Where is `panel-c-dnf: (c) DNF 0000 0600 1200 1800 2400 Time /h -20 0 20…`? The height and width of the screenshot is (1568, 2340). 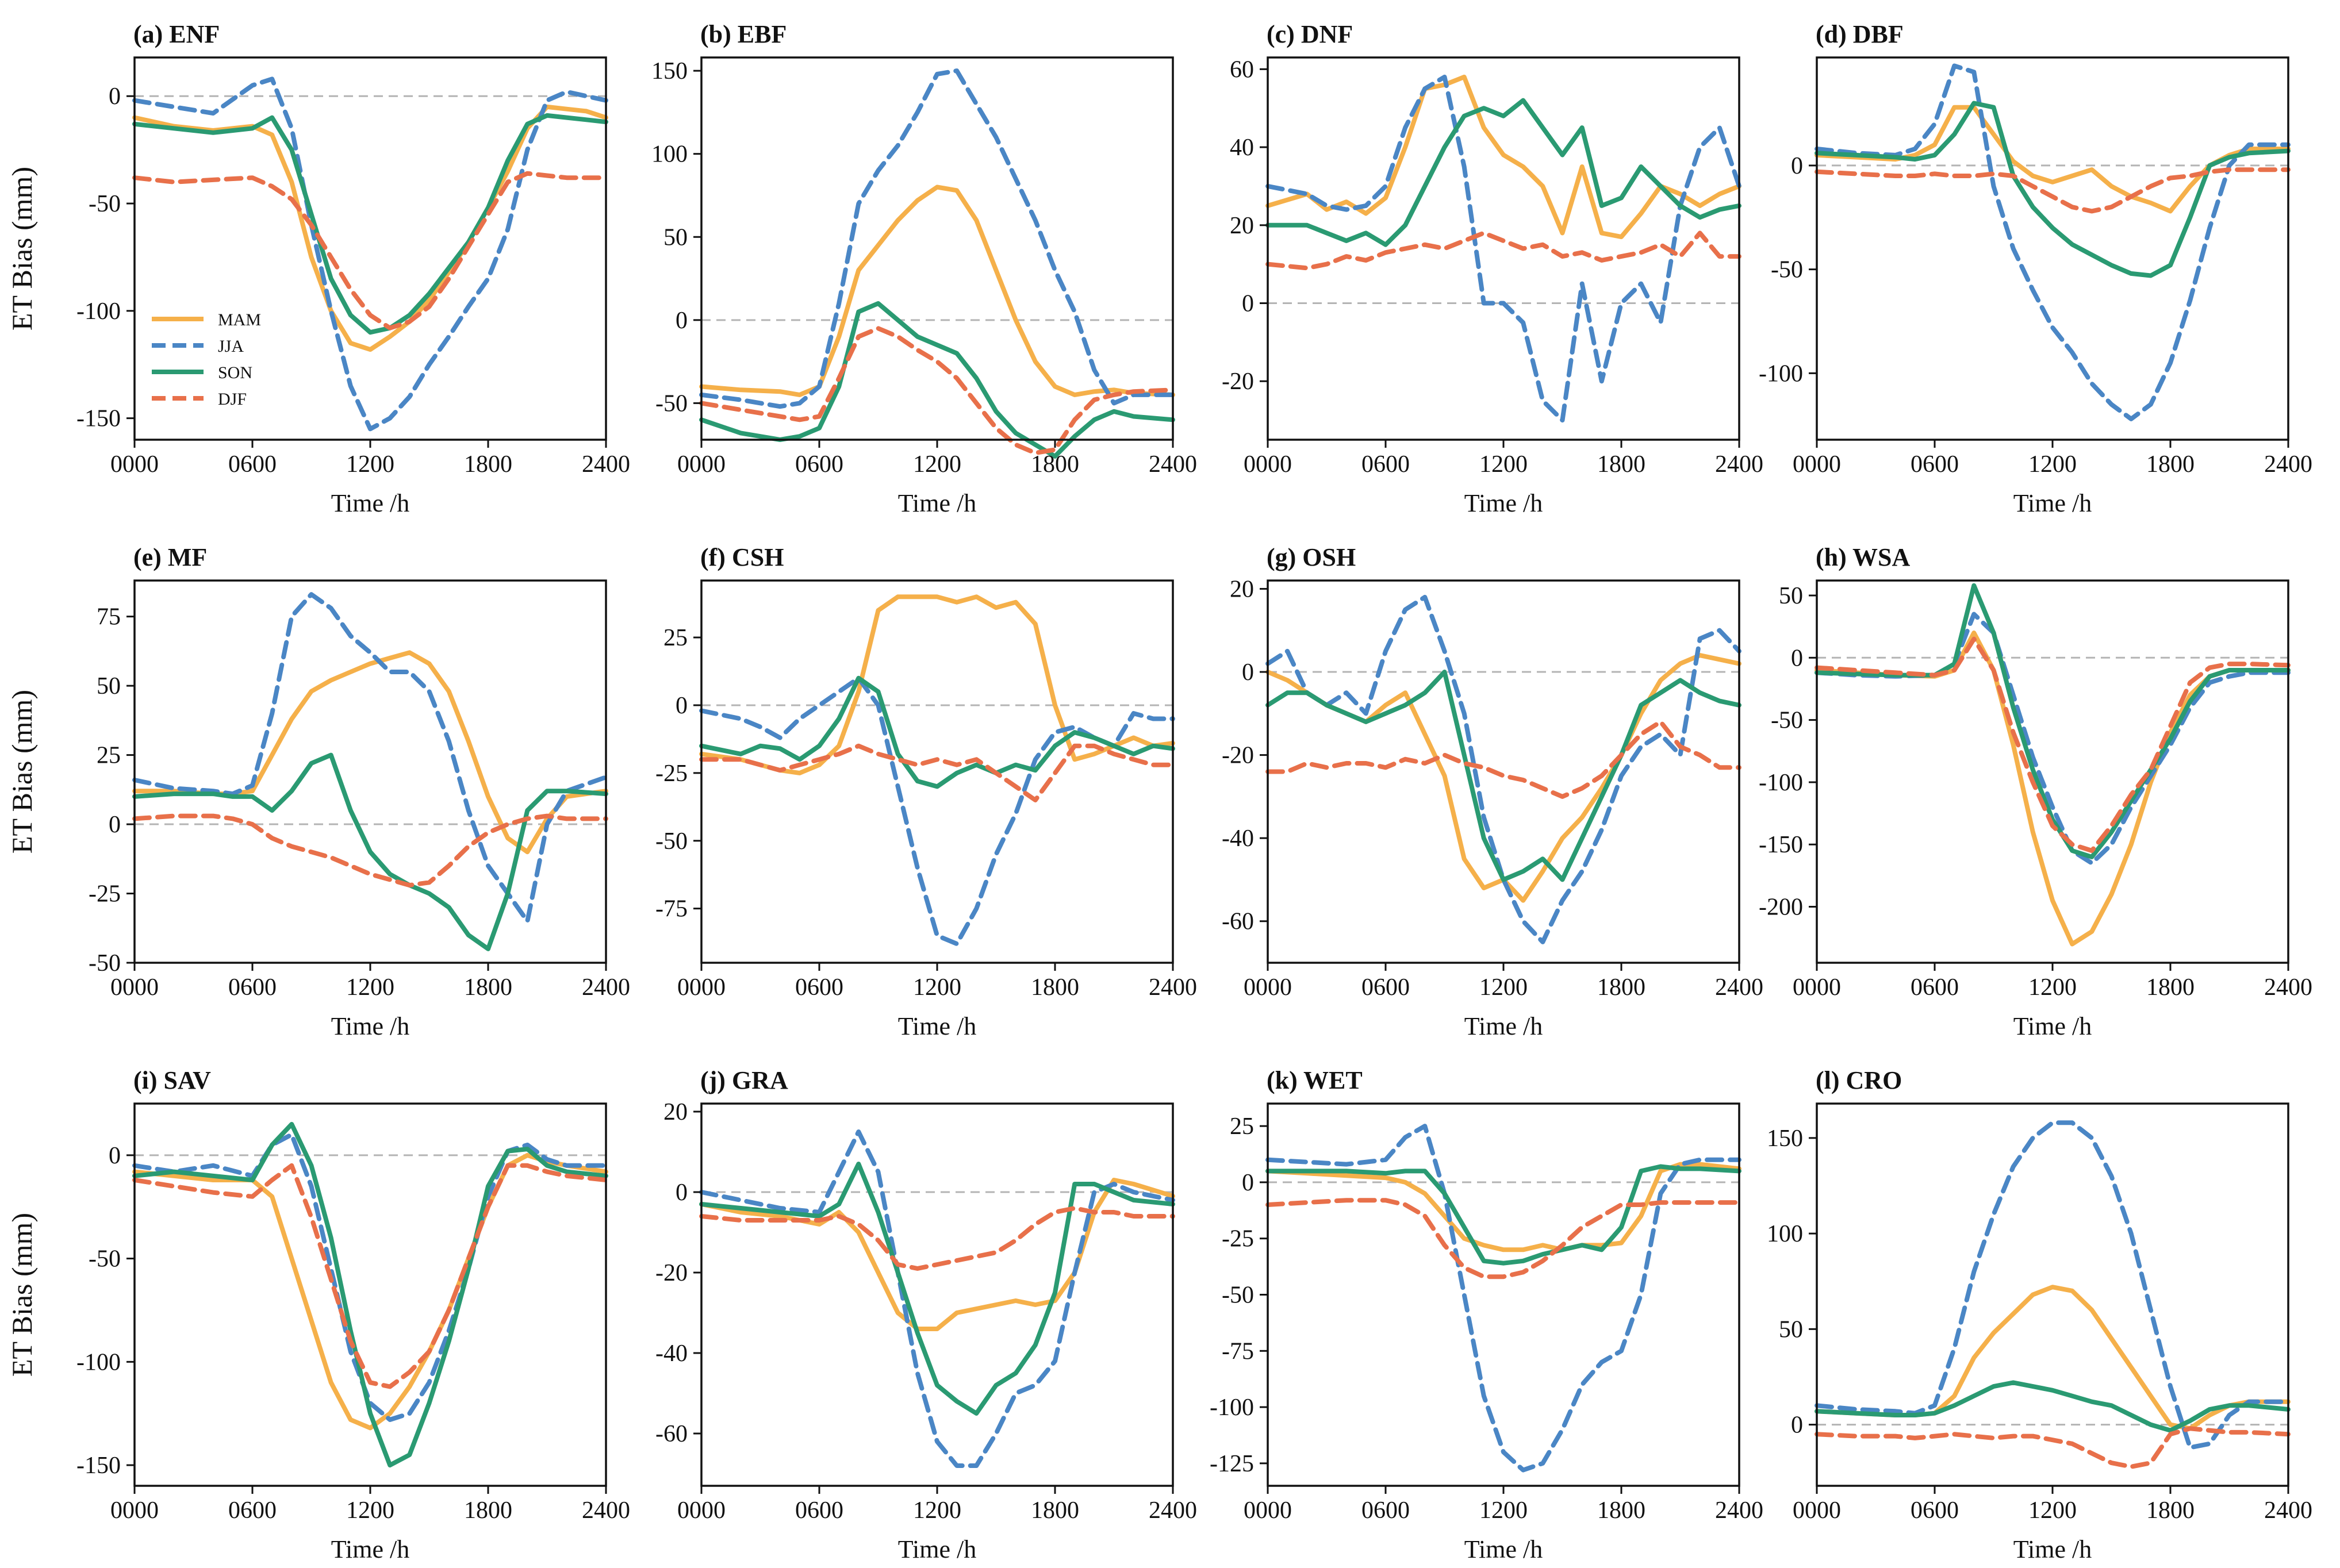 panel-c-dnf: (c) DNF 0000 0600 1200 1800 2400 Time /h -20 0 20… is located at coordinates (1492, 269).